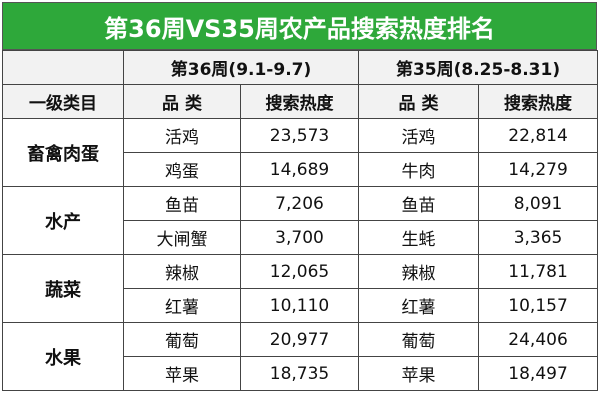  What do you see at coordinates (299, 203) in the screenshot?
I see `heat-cell: 7,206` at bounding box center [299, 203].